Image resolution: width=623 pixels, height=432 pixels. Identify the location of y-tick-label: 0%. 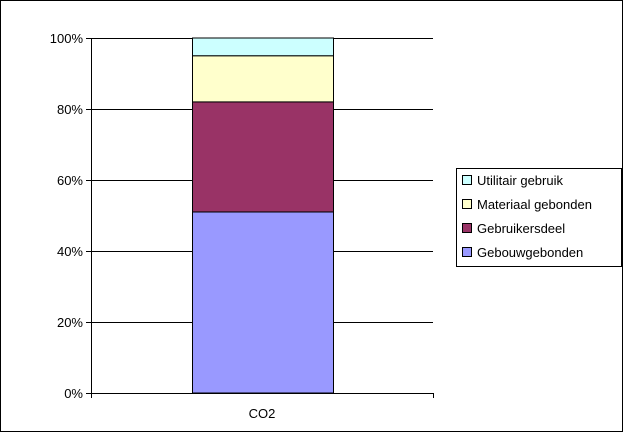
(73, 393).